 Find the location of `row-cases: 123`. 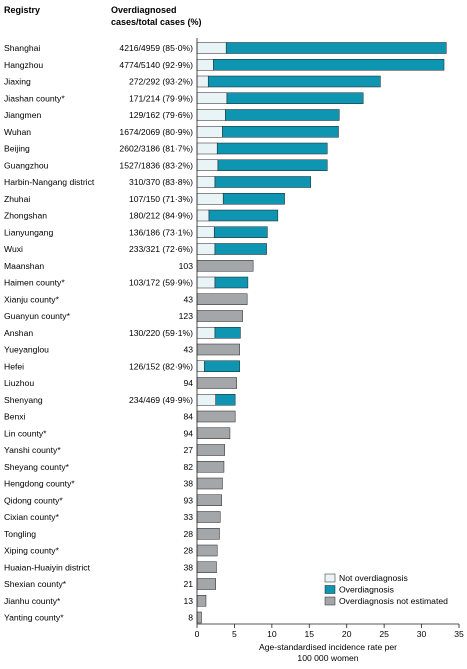

row-cases: 123 is located at coordinates (186, 316).